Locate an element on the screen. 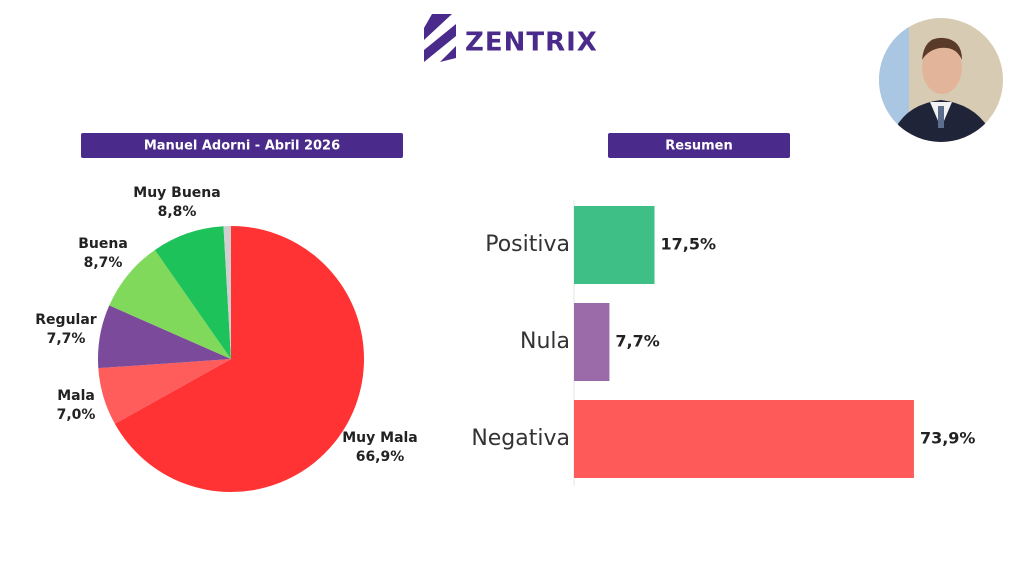  slice-label: Buena is located at coordinates (103, 244).